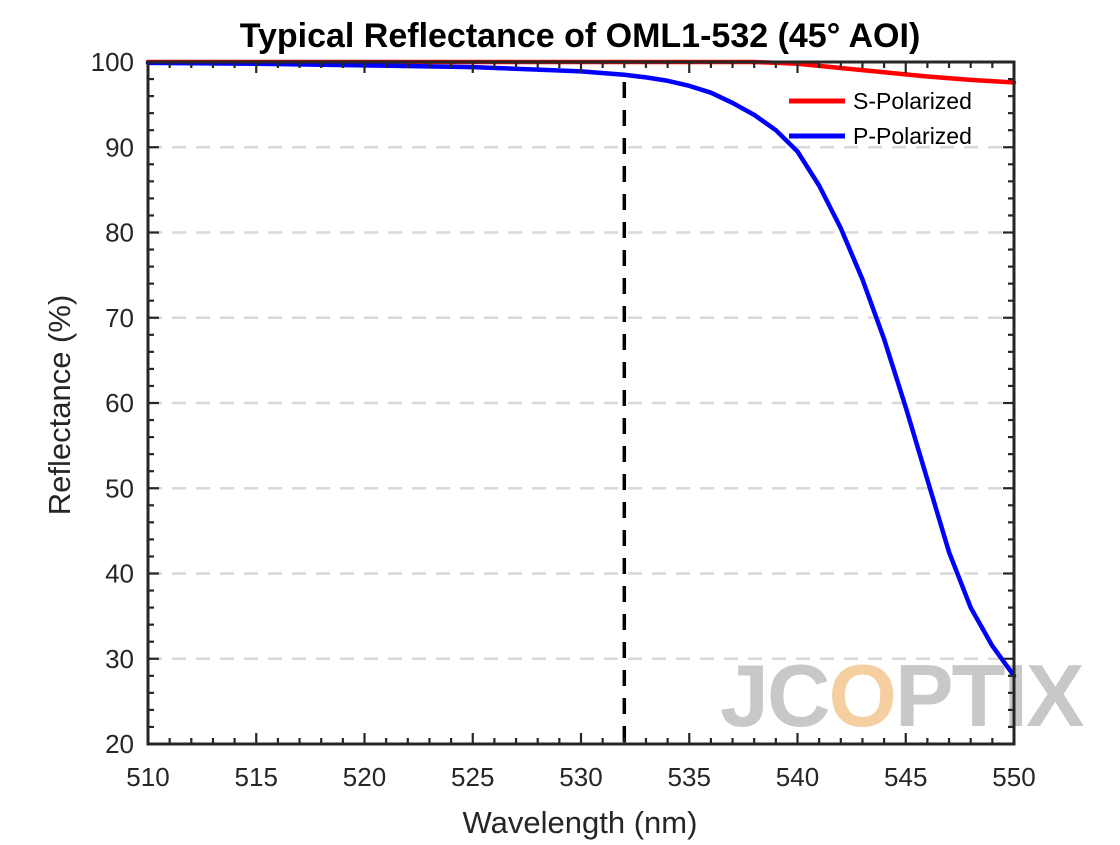 The width and height of the screenshot is (1120, 845). Describe the element at coordinates (912, 101) in the screenshot. I see `legend-label-s-polarized: S-Polarized` at that location.